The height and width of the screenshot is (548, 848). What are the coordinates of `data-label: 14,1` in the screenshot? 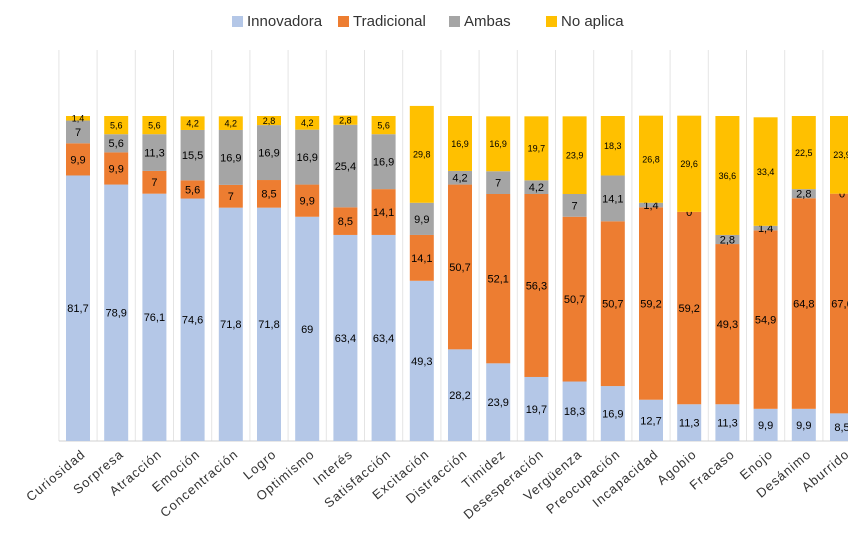 It's located at (421, 259).